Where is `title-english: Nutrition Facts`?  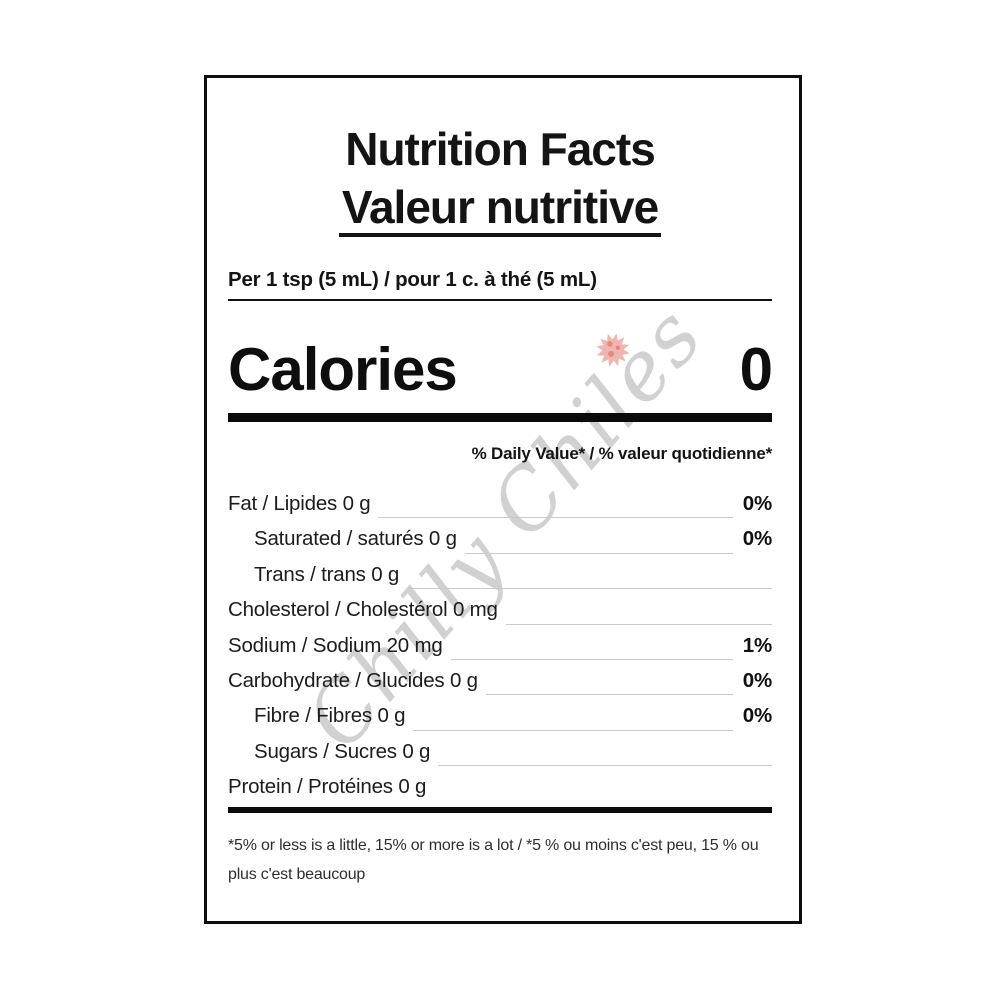 title-english: Nutrition Facts is located at coordinates (500, 149).